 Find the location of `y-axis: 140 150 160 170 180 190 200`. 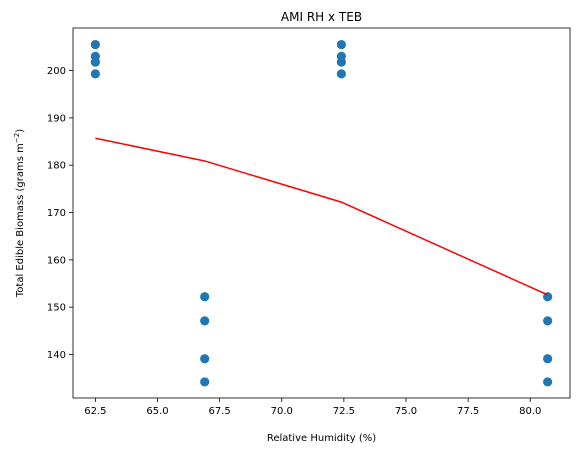

y-axis: 140 150 160 170 180 190 200 is located at coordinates (60, 213).